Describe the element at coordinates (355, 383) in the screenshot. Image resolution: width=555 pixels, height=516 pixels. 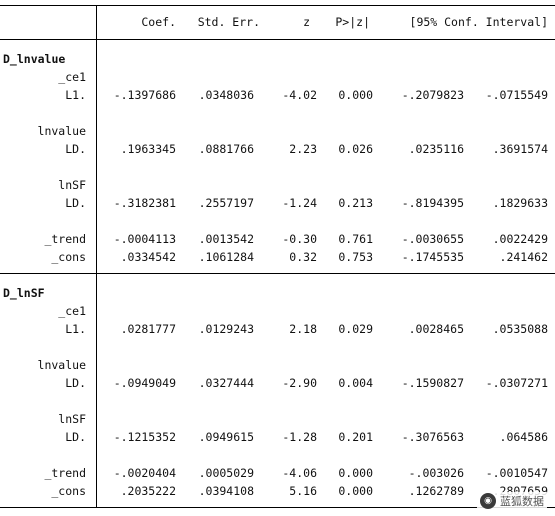
I see `cell-p-value: 0.004` at that location.